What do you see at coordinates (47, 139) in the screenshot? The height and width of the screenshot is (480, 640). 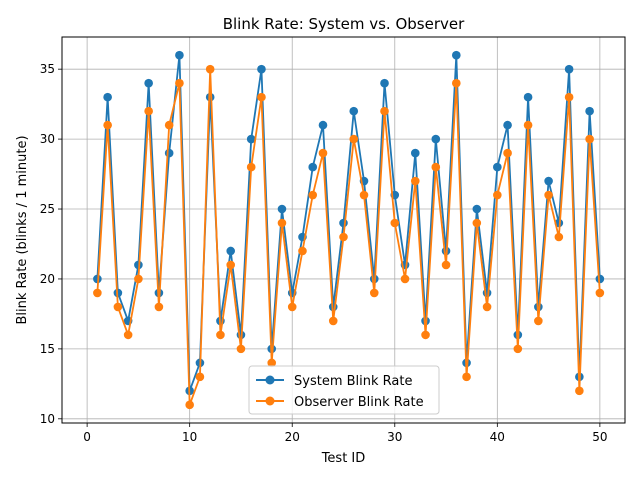 I see `y-tick-label: 30` at bounding box center [47, 139].